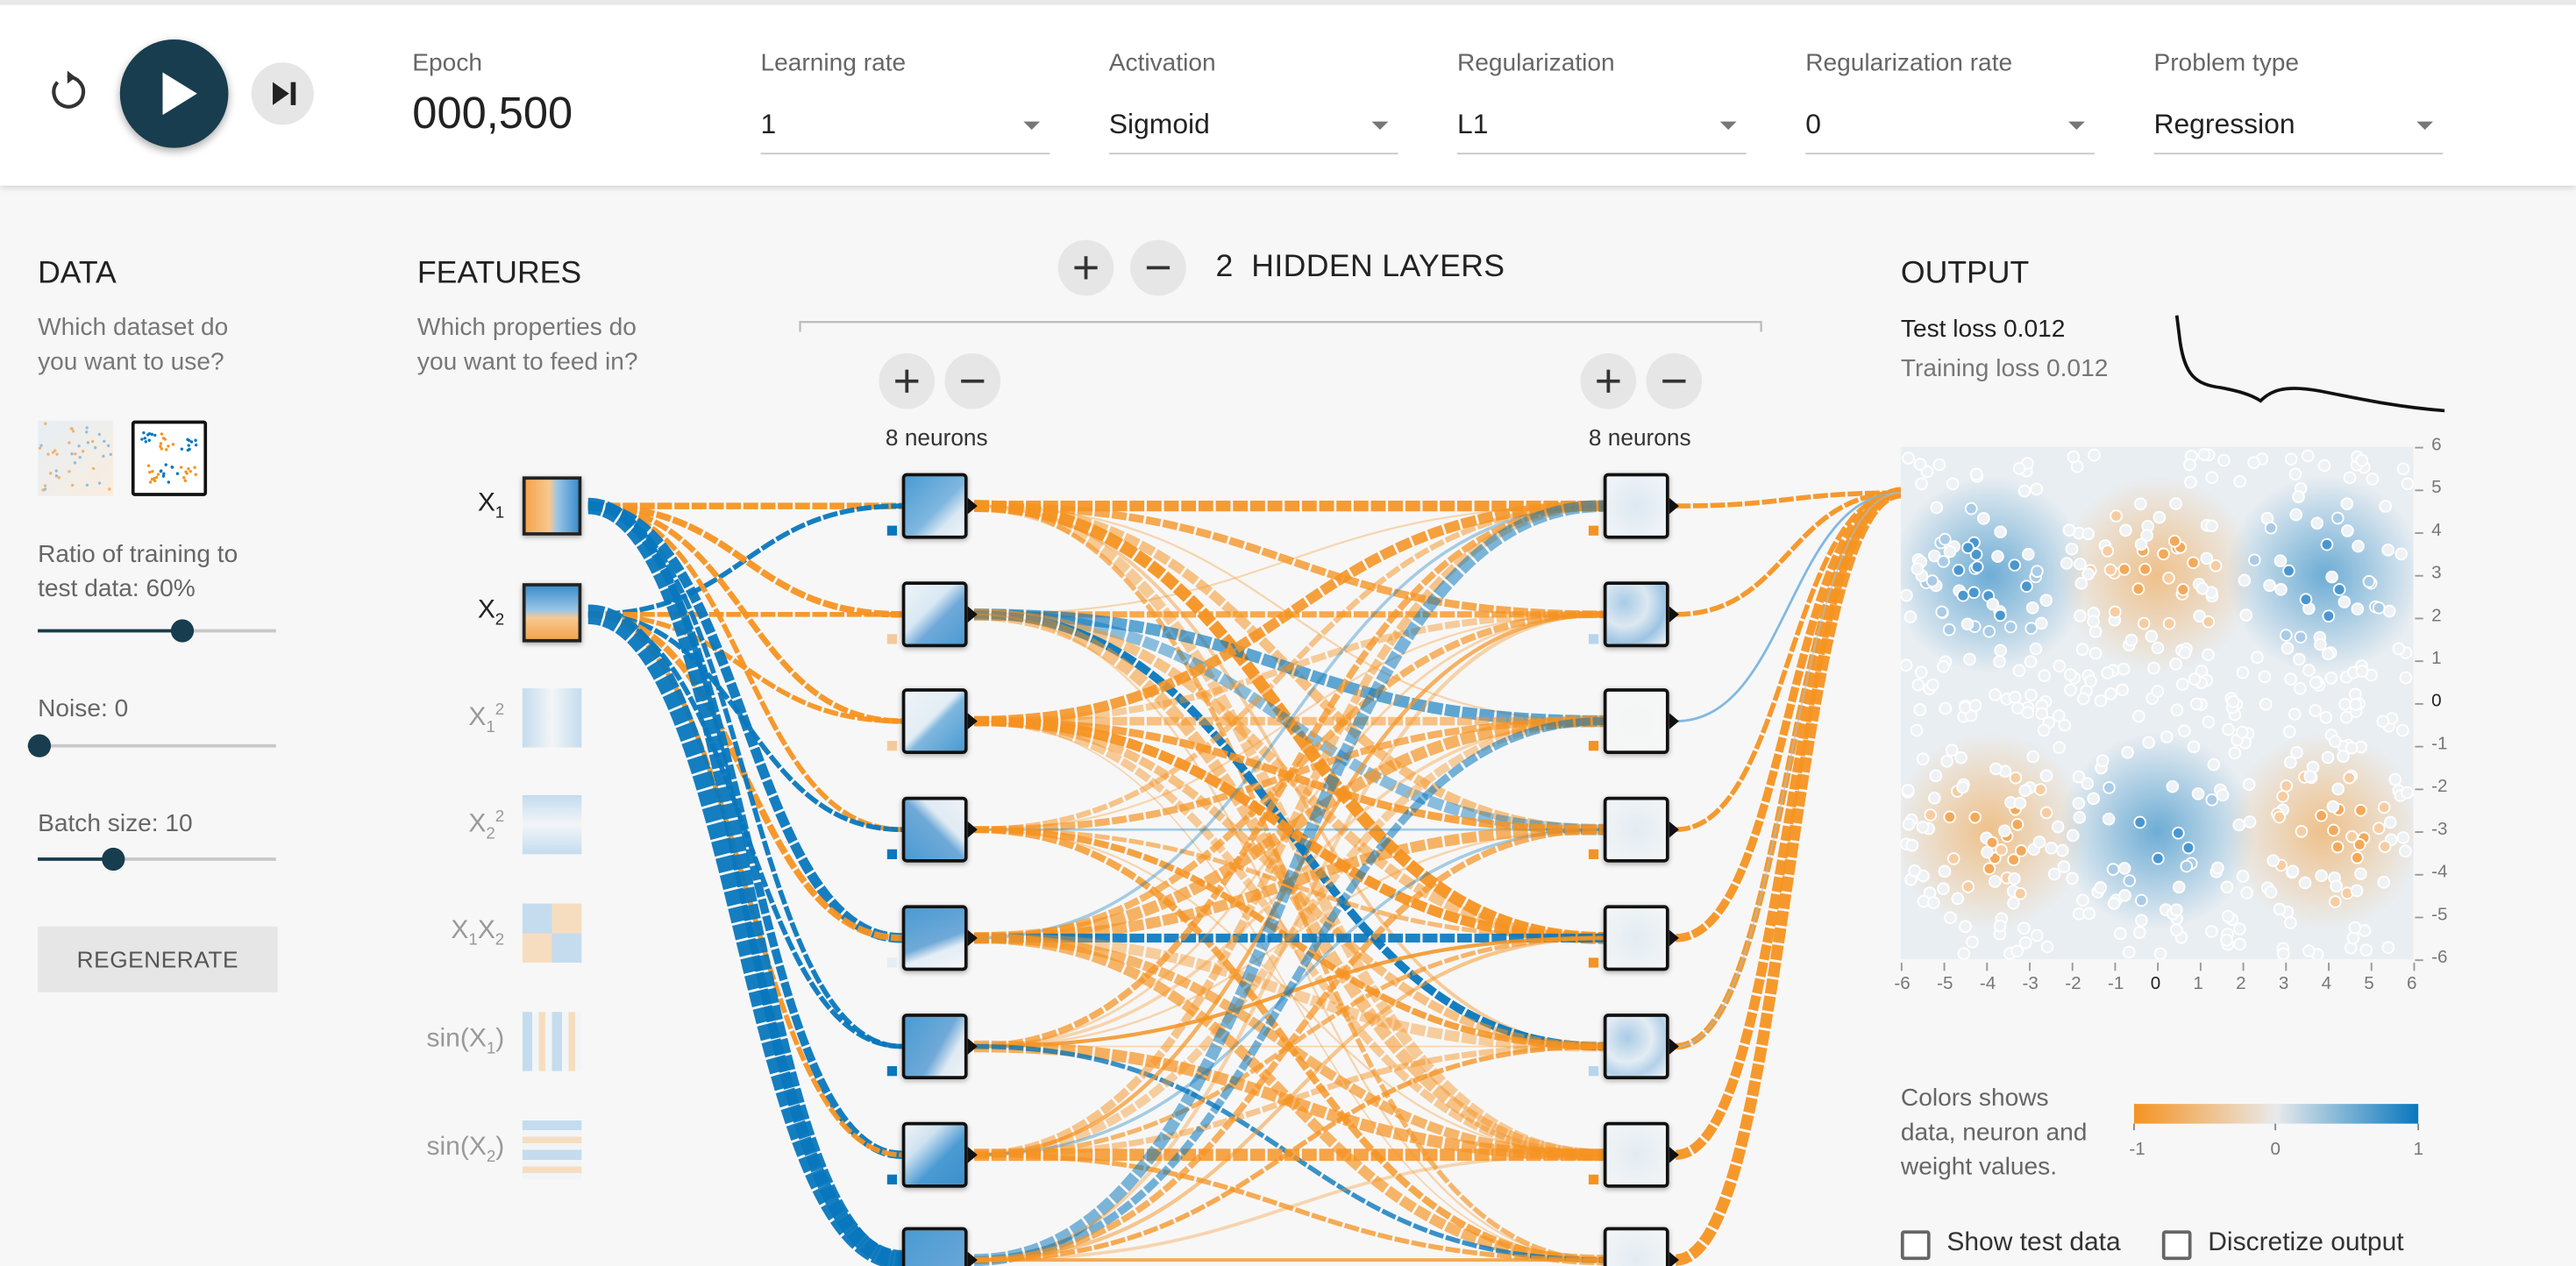 The image size is (2576, 1266). Describe the element at coordinates (157, 859) in the screenshot. I see `batch-size-slider` at that location.